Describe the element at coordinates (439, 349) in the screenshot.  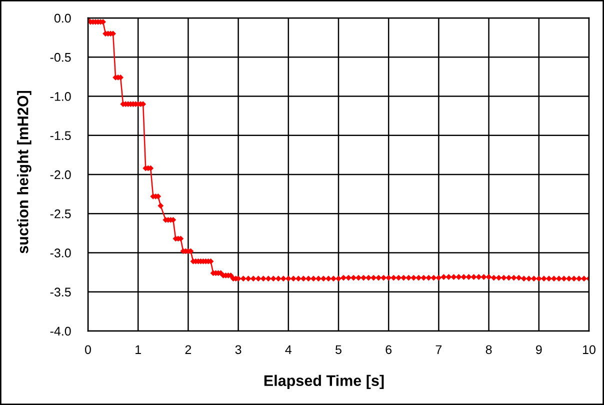
I see `x-tick-label: 7` at that location.